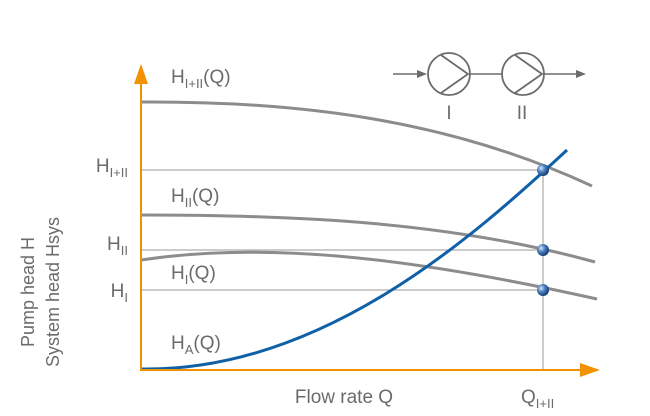  What do you see at coordinates (195, 198) in the screenshot?
I see `curve-label-h-pump2: HII(Q)` at bounding box center [195, 198].